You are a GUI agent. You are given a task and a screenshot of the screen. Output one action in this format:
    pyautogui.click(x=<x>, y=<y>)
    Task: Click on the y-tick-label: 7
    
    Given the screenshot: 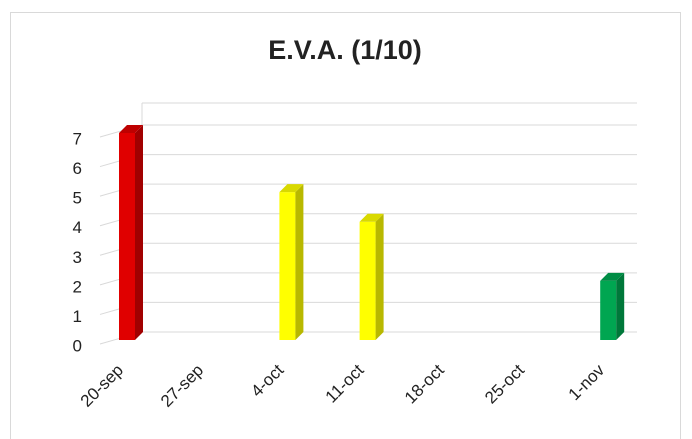 What is the action you would take?
    pyautogui.click(x=77, y=138)
    